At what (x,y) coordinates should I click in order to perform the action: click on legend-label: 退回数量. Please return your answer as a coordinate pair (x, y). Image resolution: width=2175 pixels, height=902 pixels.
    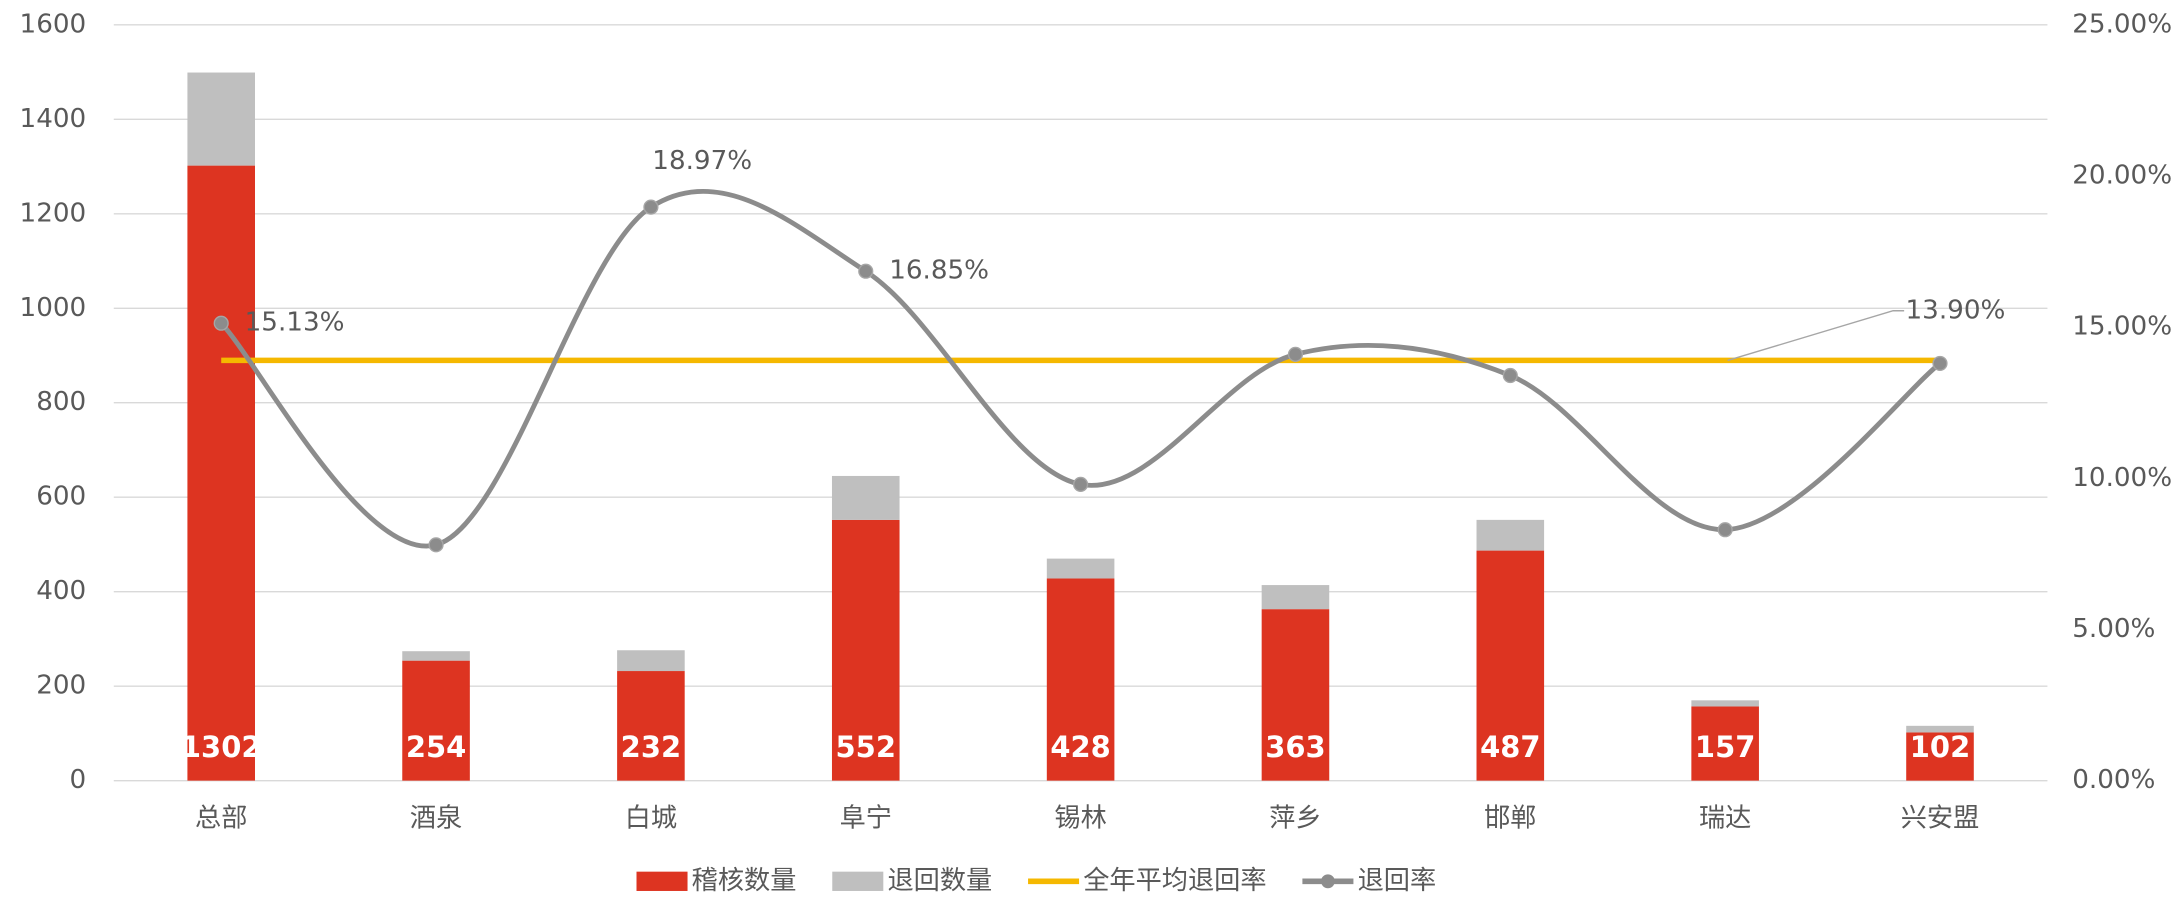
    Looking at the image, I should click on (939, 881).